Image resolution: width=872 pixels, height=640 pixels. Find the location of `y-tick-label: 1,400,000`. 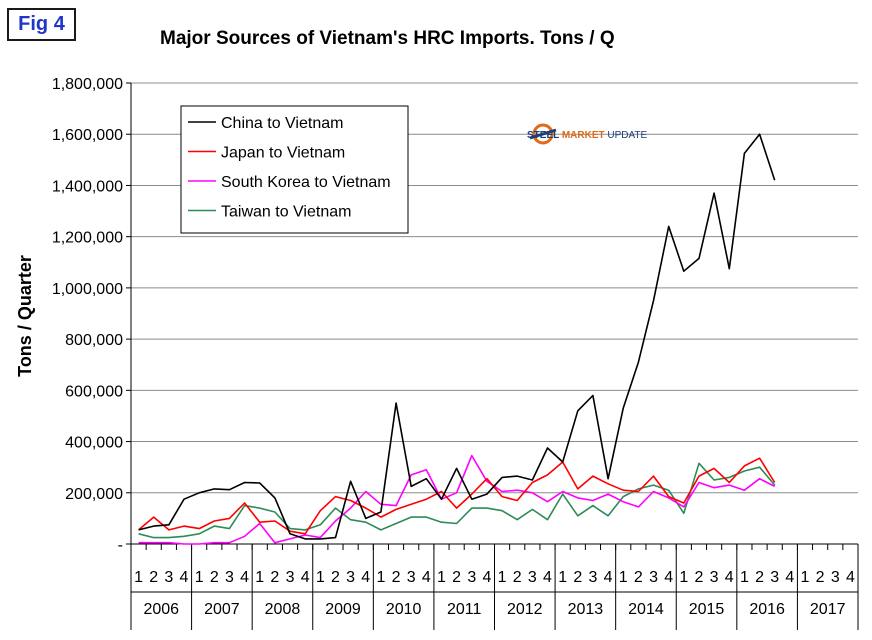

y-tick-label: 1,400,000 is located at coordinates (87, 186).